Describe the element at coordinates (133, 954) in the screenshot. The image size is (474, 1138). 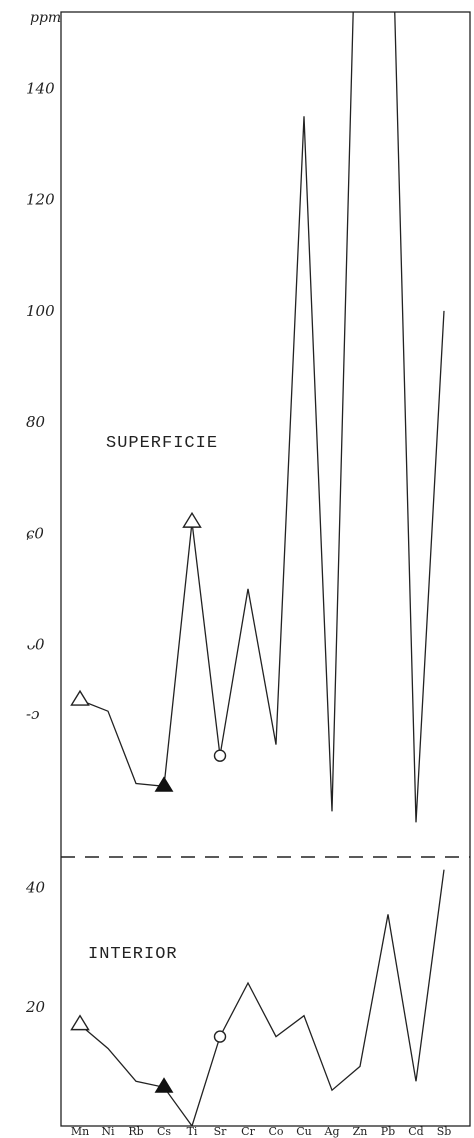
I see `panel-label-interior: INTERIOR` at that location.